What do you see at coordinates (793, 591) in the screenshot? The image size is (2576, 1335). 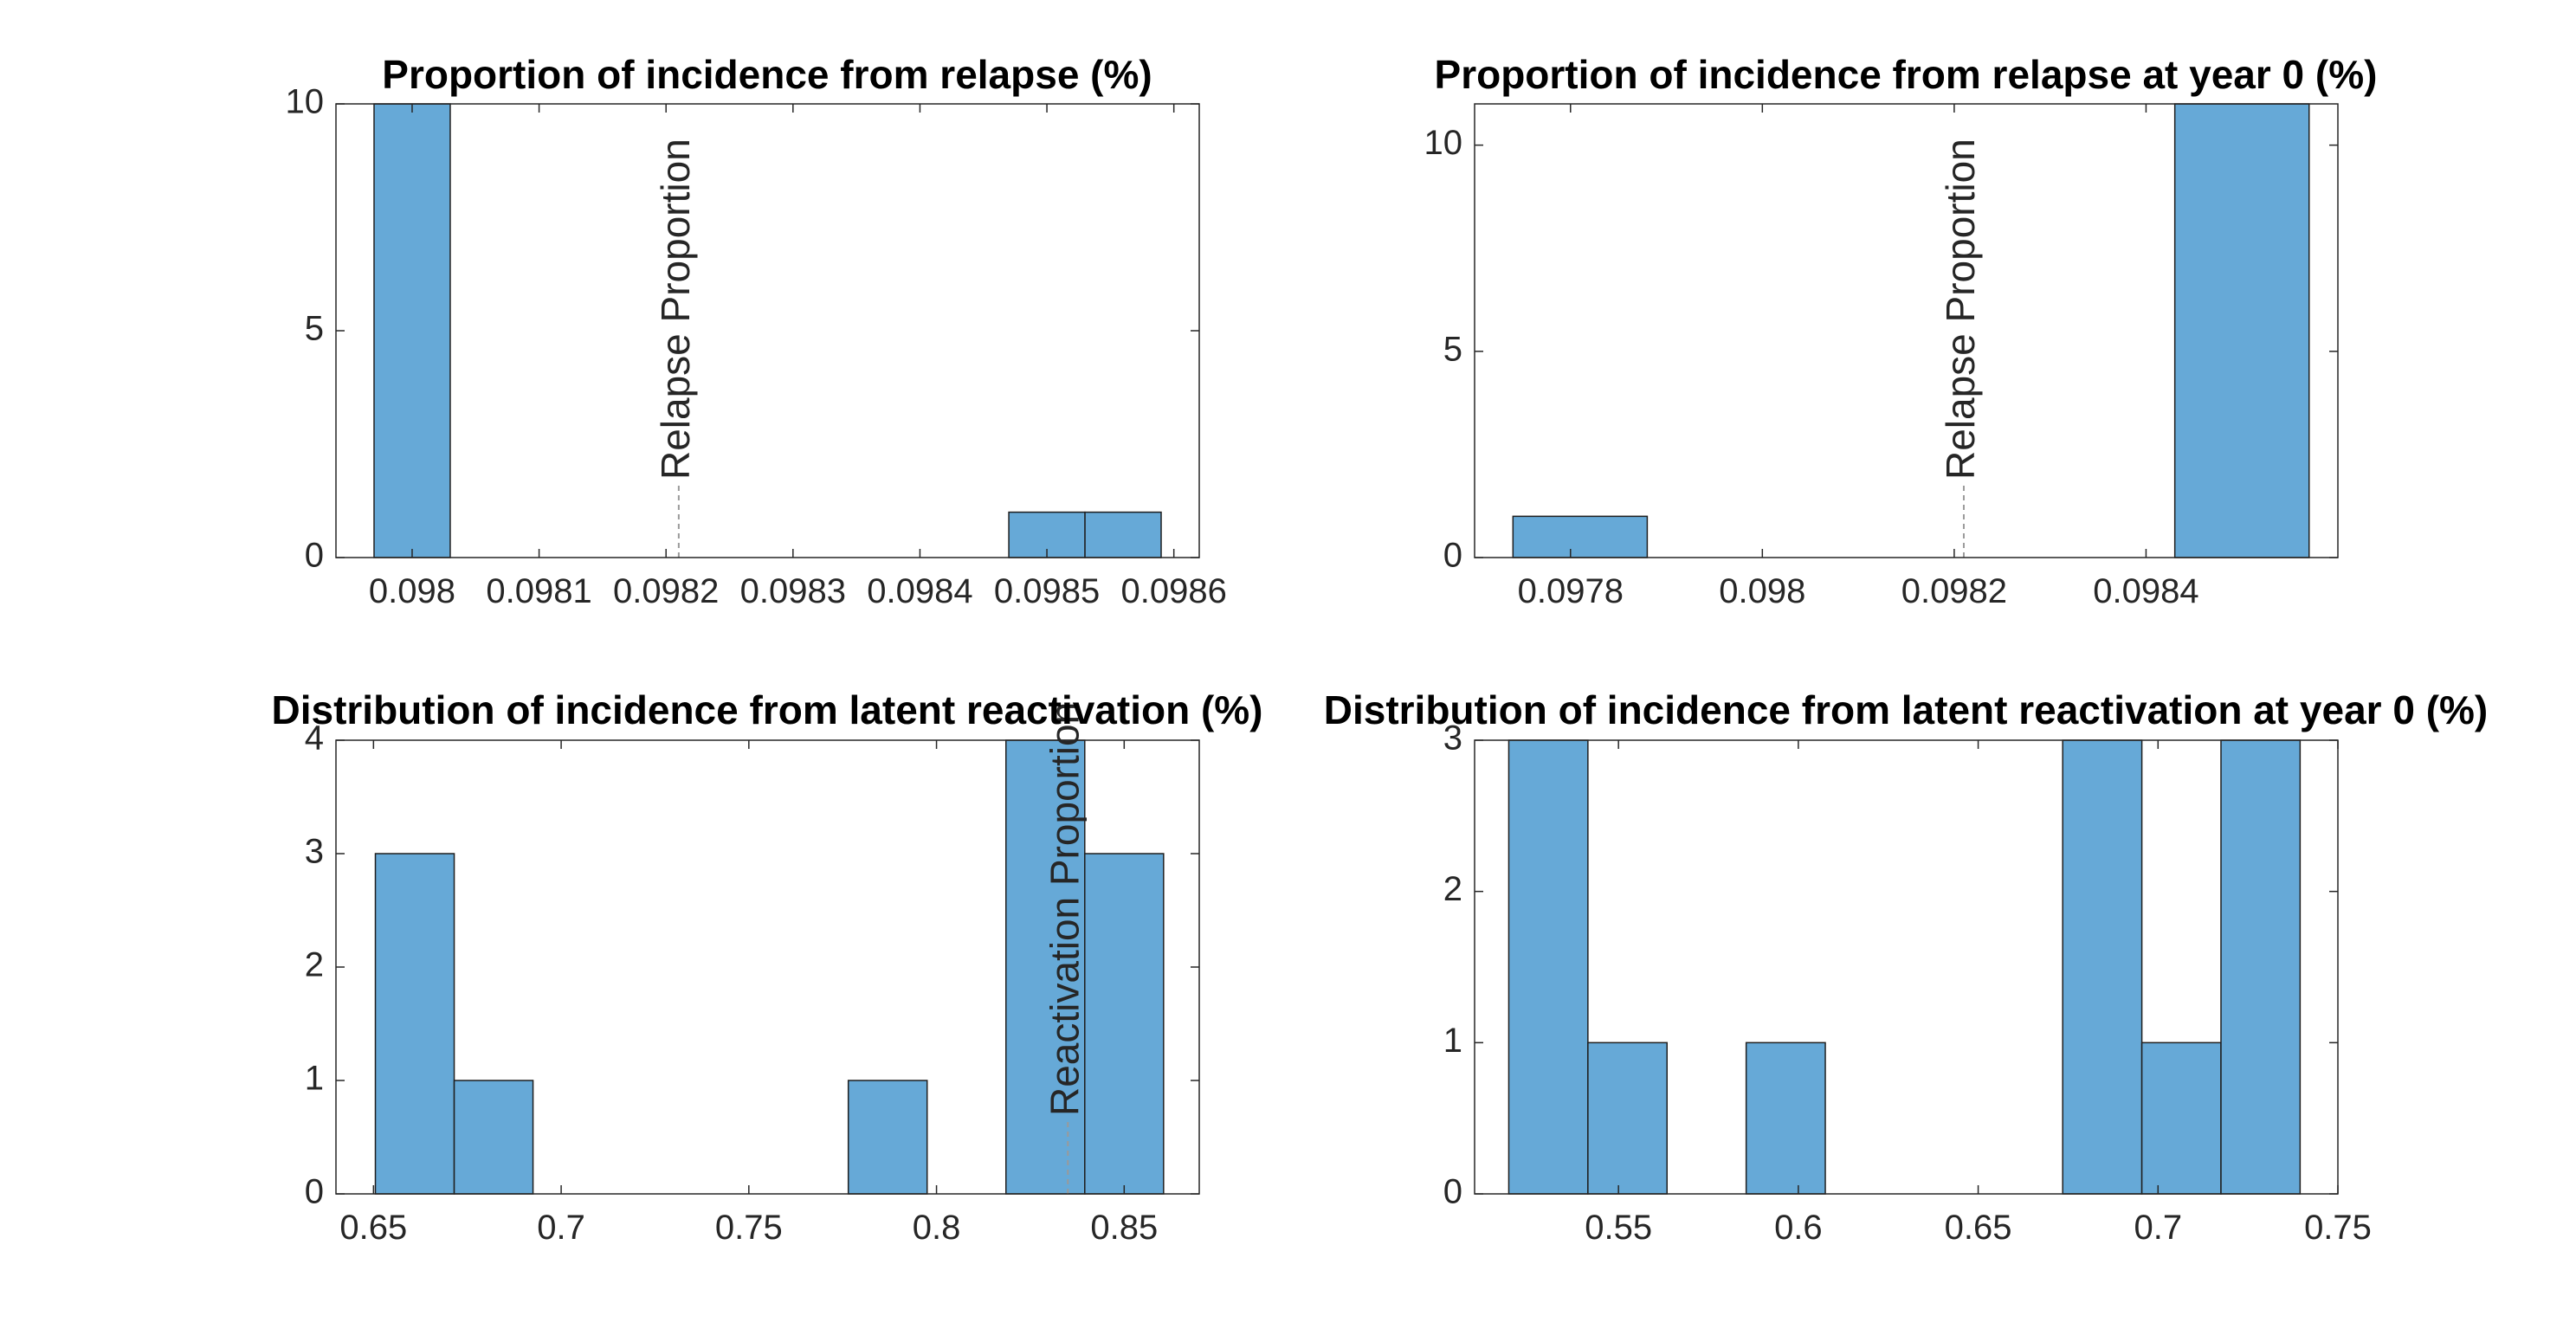 I see `x-tick-label: 0.0983` at bounding box center [793, 591].